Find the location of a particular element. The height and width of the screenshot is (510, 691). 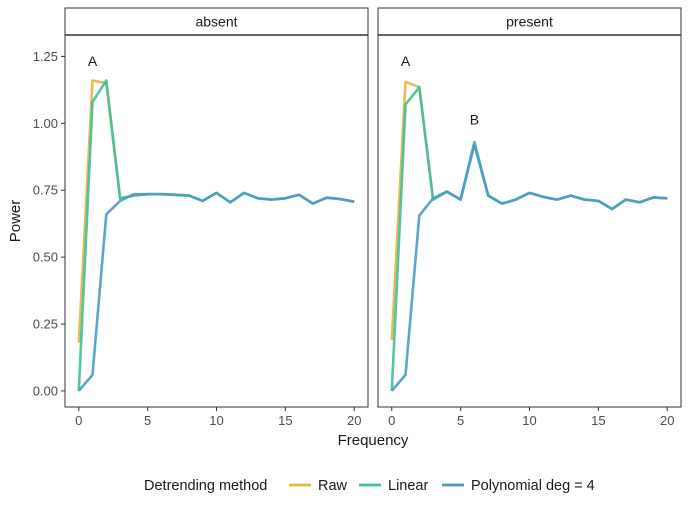

y-tick-label: 1.00 is located at coordinates (45, 123).